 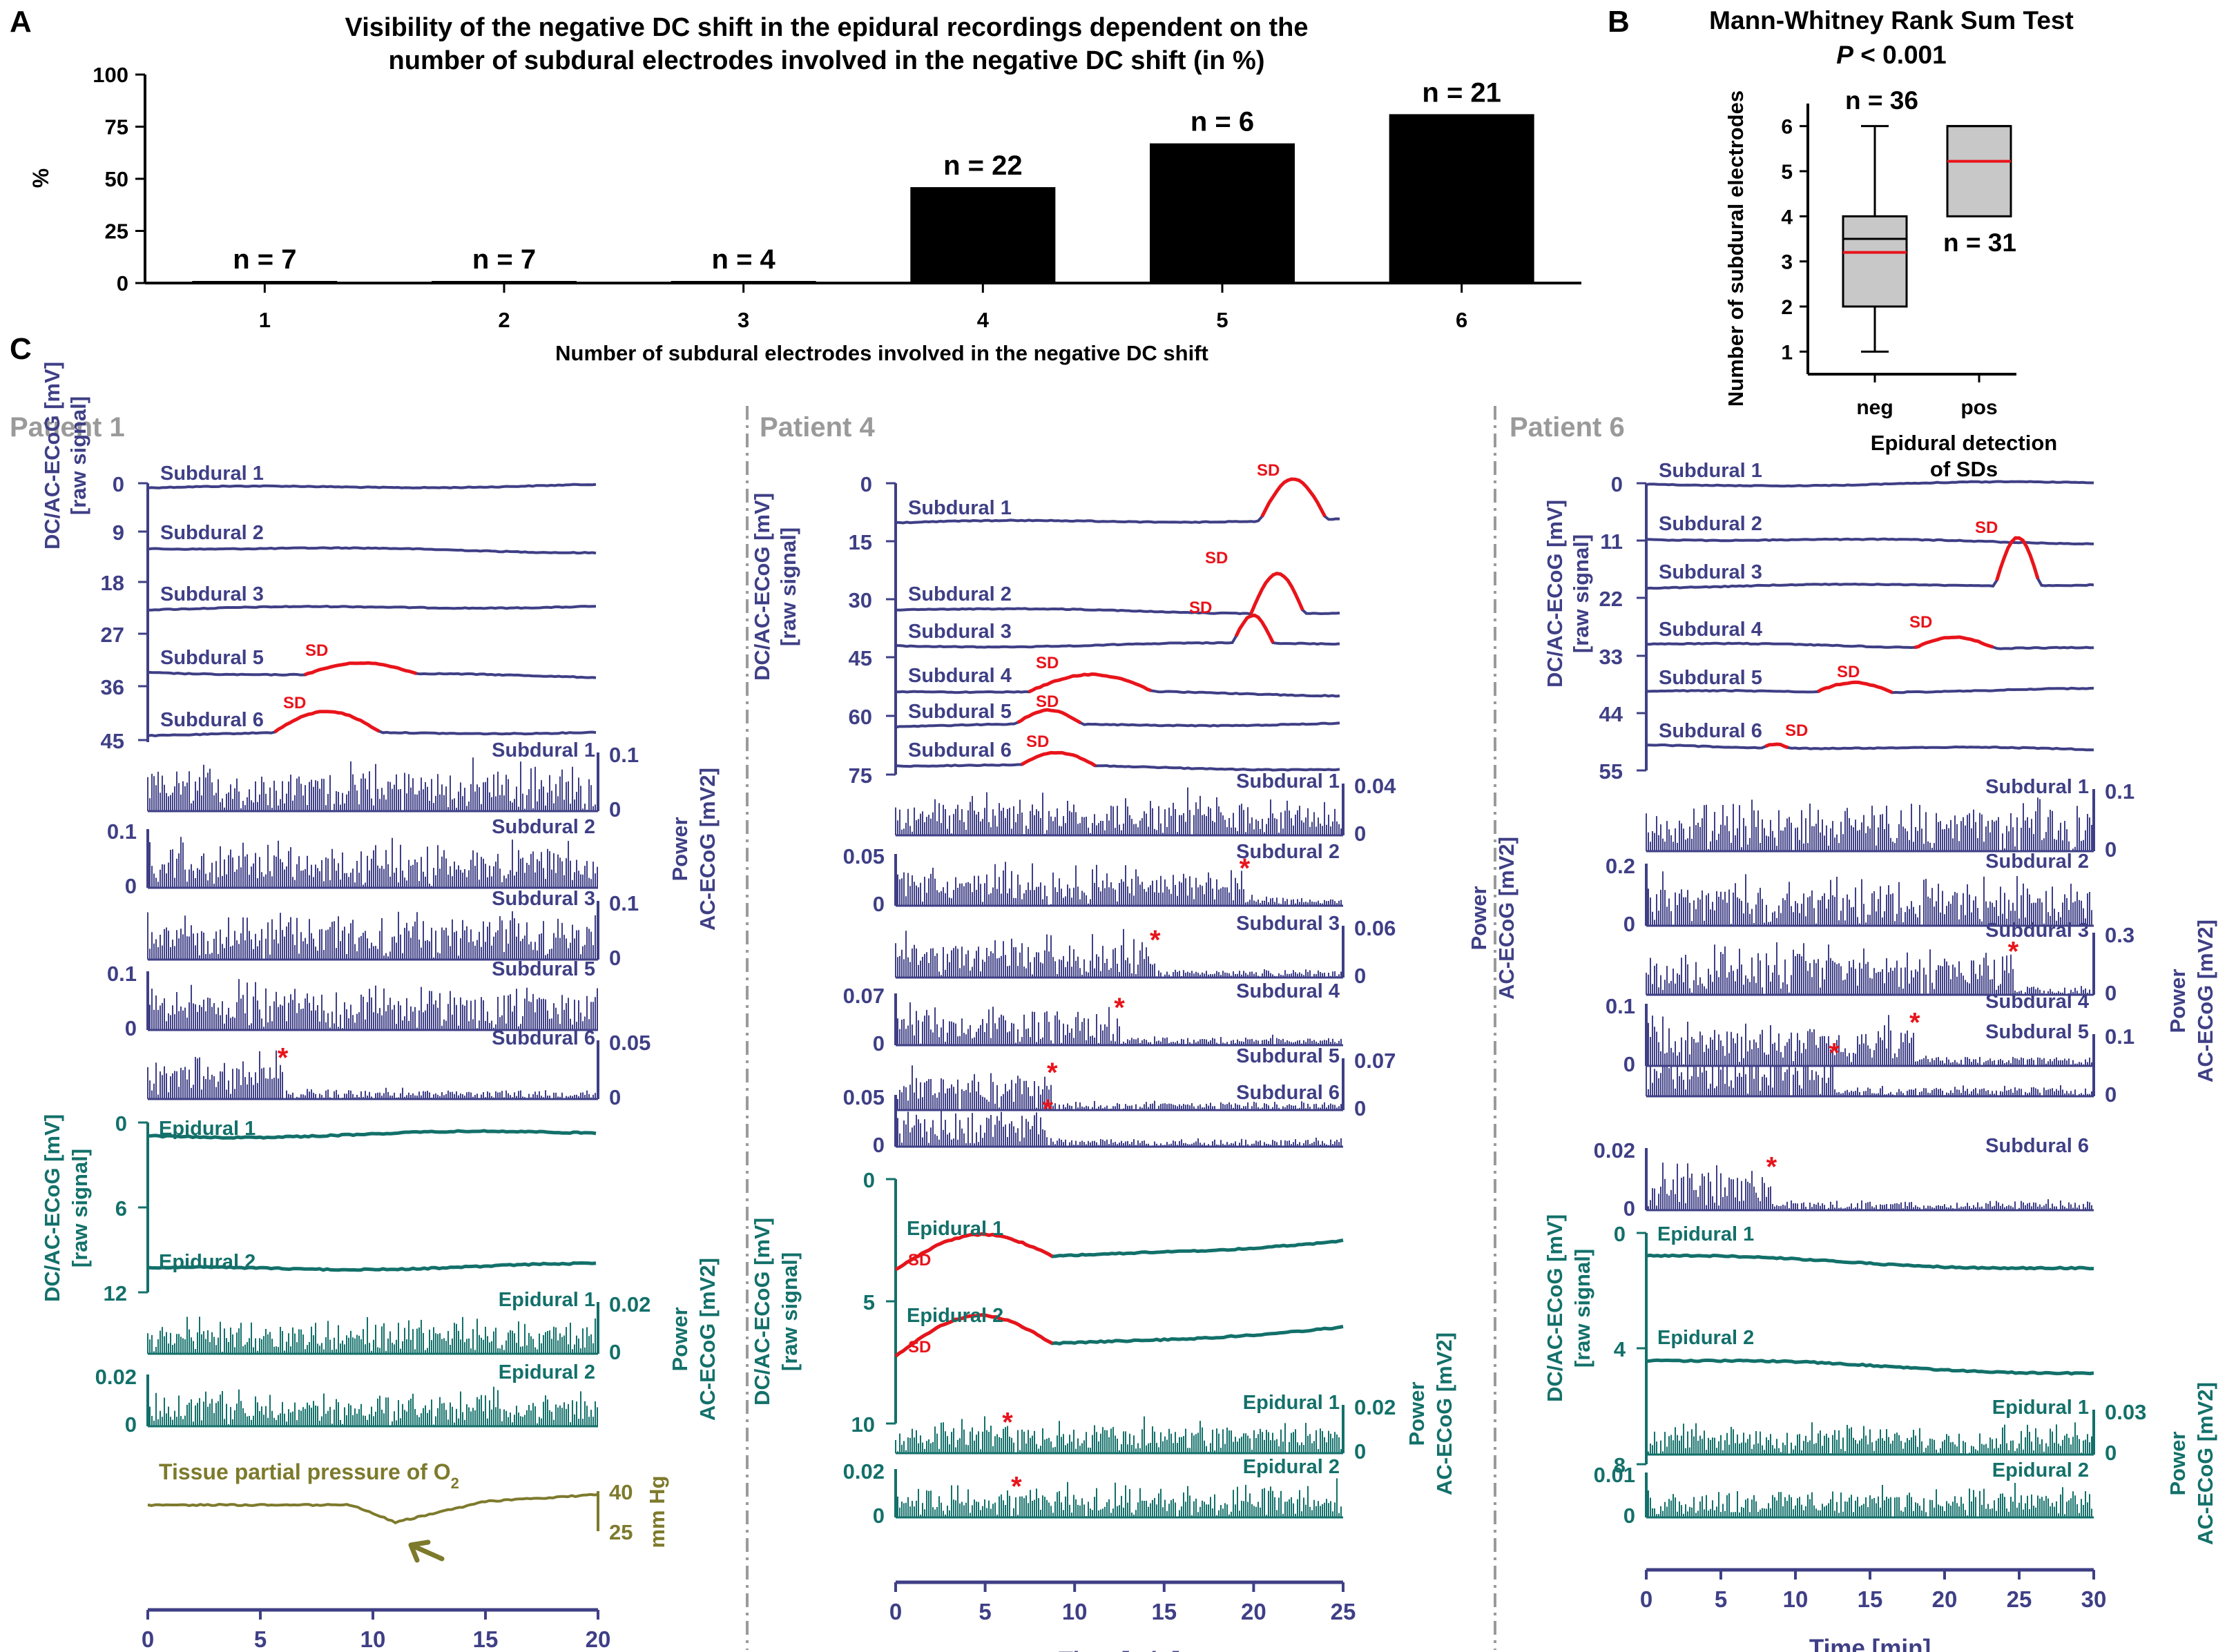 What do you see at coordinates (1619, 22) in the screenshot?
I see `panel-label-b: B` at bounding box center [1619, 22].